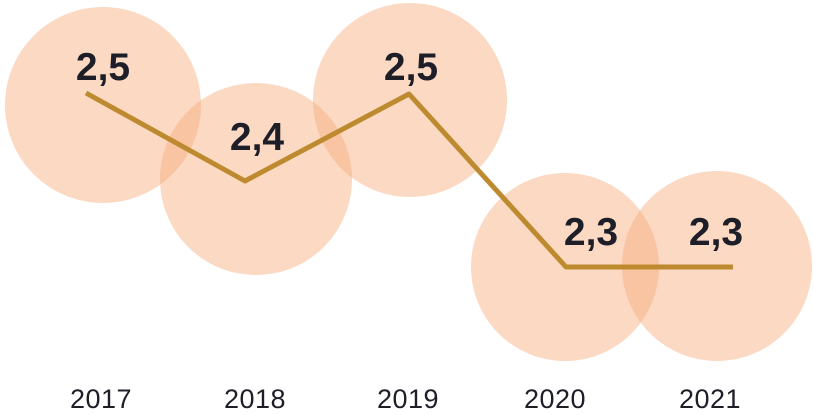  I want to click on x-axis-labels: 2017 2018 2019 2020 2021, so click(405, 399).